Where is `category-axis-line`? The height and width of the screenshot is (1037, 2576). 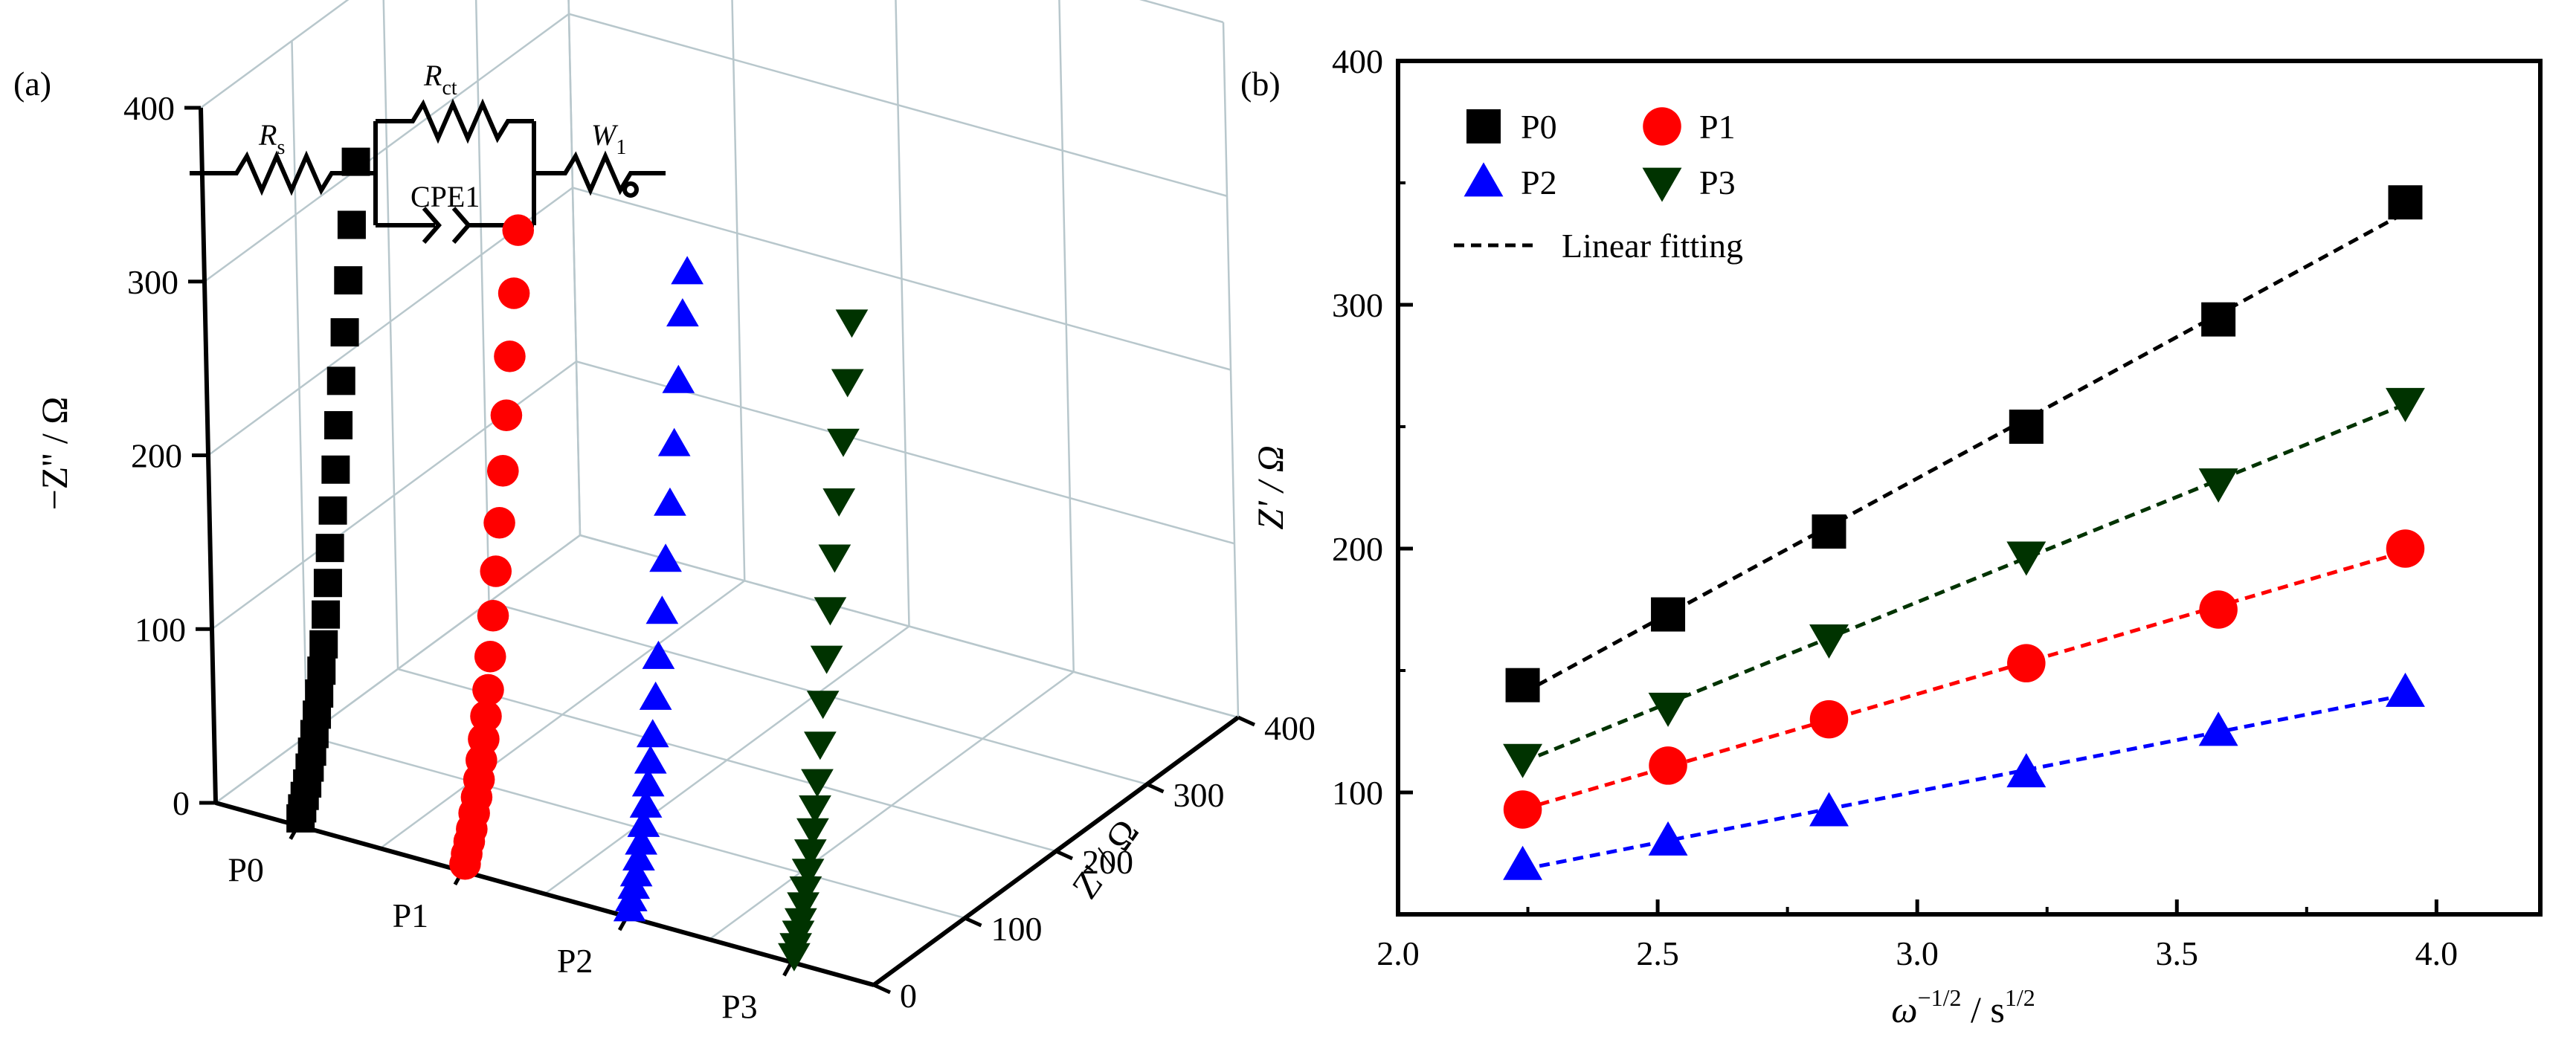 category-axis-line is located at coordinates (545, 894).